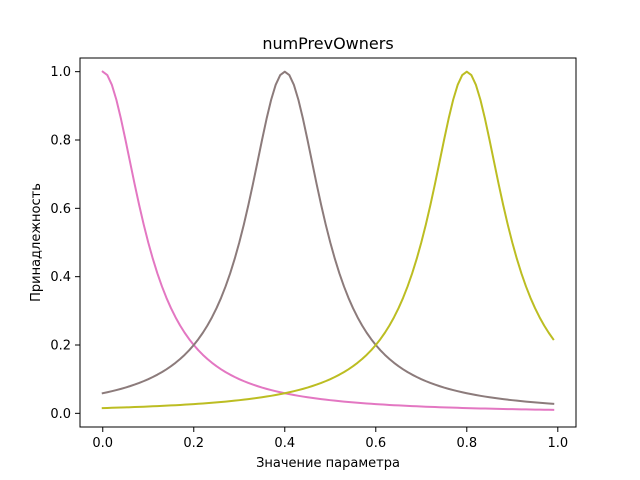 The width and height of the screenshot is (640, 480). Describe the element at coordinates (330, 439) in the screenshot. I see `x-axis: 0.0 0.2 0.4 0.6 0.8 1.0` at that location.